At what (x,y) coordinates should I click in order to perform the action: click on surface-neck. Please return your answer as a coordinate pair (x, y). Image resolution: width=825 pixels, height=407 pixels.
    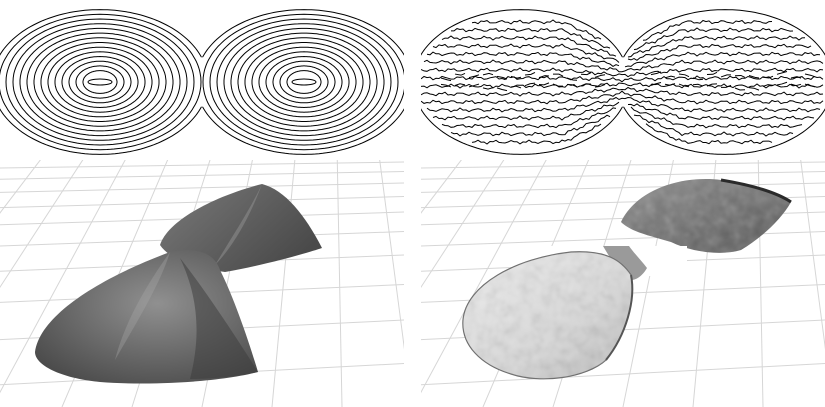
    Looking at the image, I should click on (625, 263).